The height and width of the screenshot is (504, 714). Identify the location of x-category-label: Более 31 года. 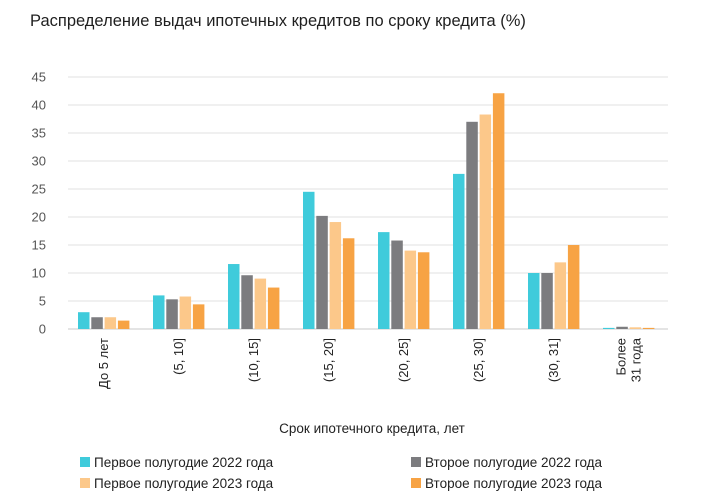
(629, 359).